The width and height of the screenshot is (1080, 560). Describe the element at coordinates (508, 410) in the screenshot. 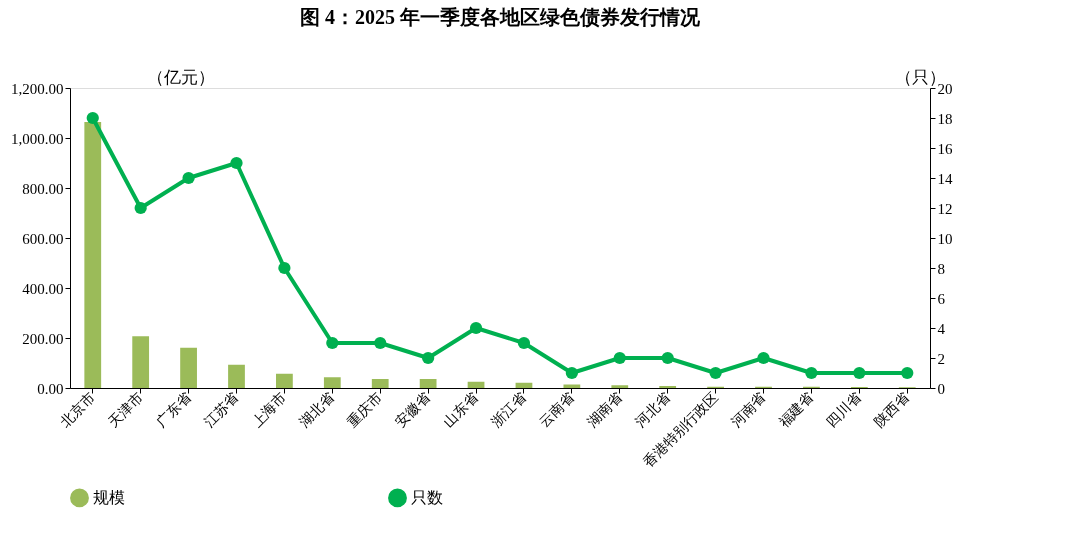

I see `x-tick-label: 浙江省` at that location.